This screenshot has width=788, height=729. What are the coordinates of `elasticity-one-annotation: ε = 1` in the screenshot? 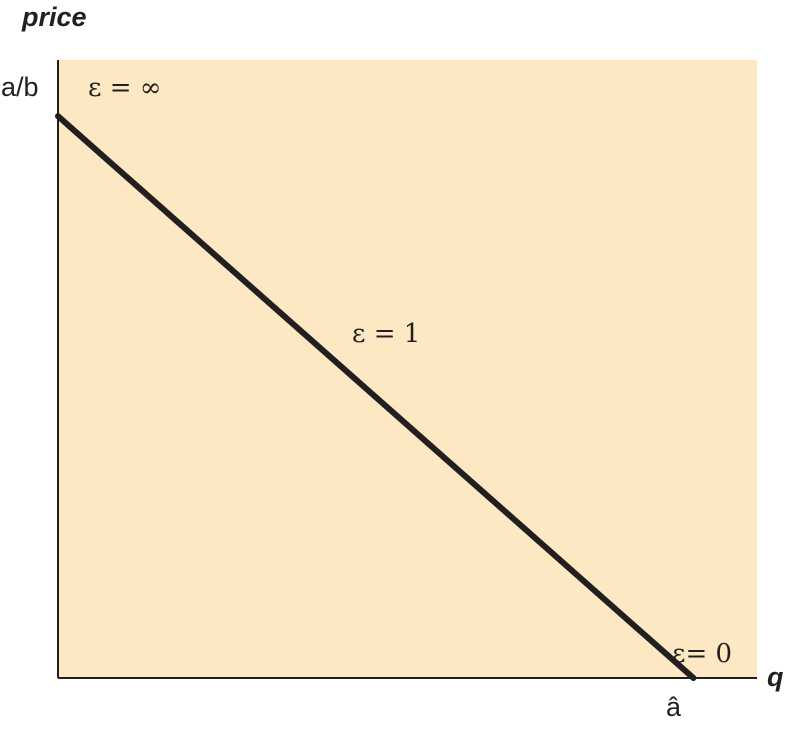 It's located at (386, 334).